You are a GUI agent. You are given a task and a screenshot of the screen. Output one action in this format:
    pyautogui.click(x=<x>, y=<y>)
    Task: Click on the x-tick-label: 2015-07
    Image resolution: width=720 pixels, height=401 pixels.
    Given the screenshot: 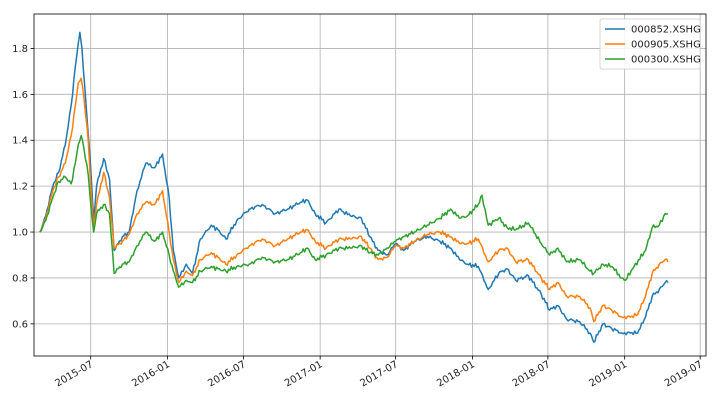 What is the action you would take?
    pyautogui.click(x=75, y=374)
    